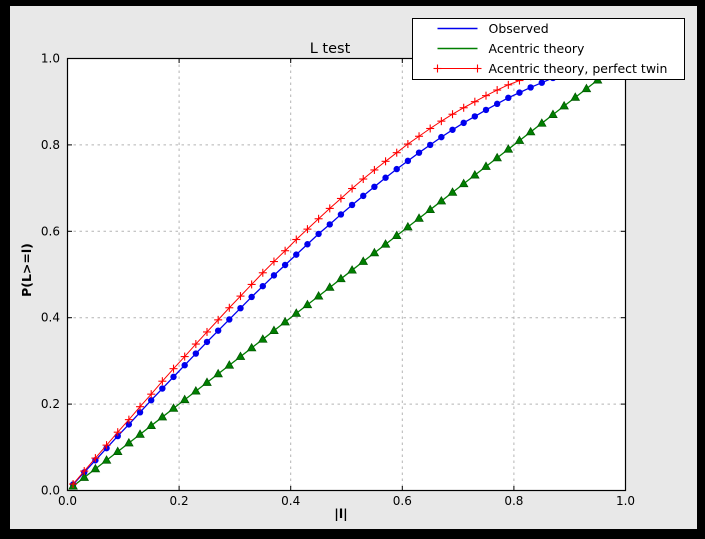  I want to click on legend-entry: Acentric theory, so click(511, 48).